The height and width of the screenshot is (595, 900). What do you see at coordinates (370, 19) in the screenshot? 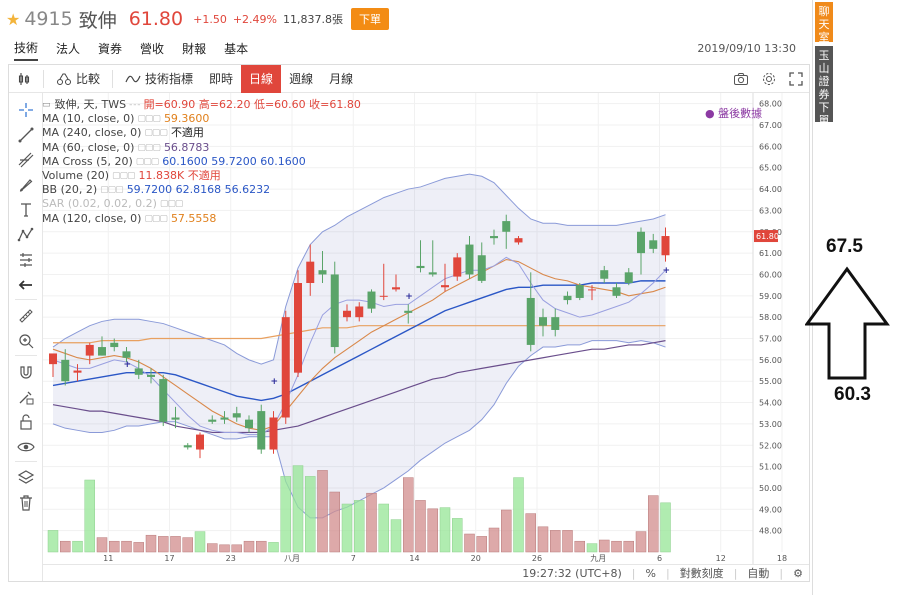
I see `order-button: 下單` at bounding box center [370, 19].